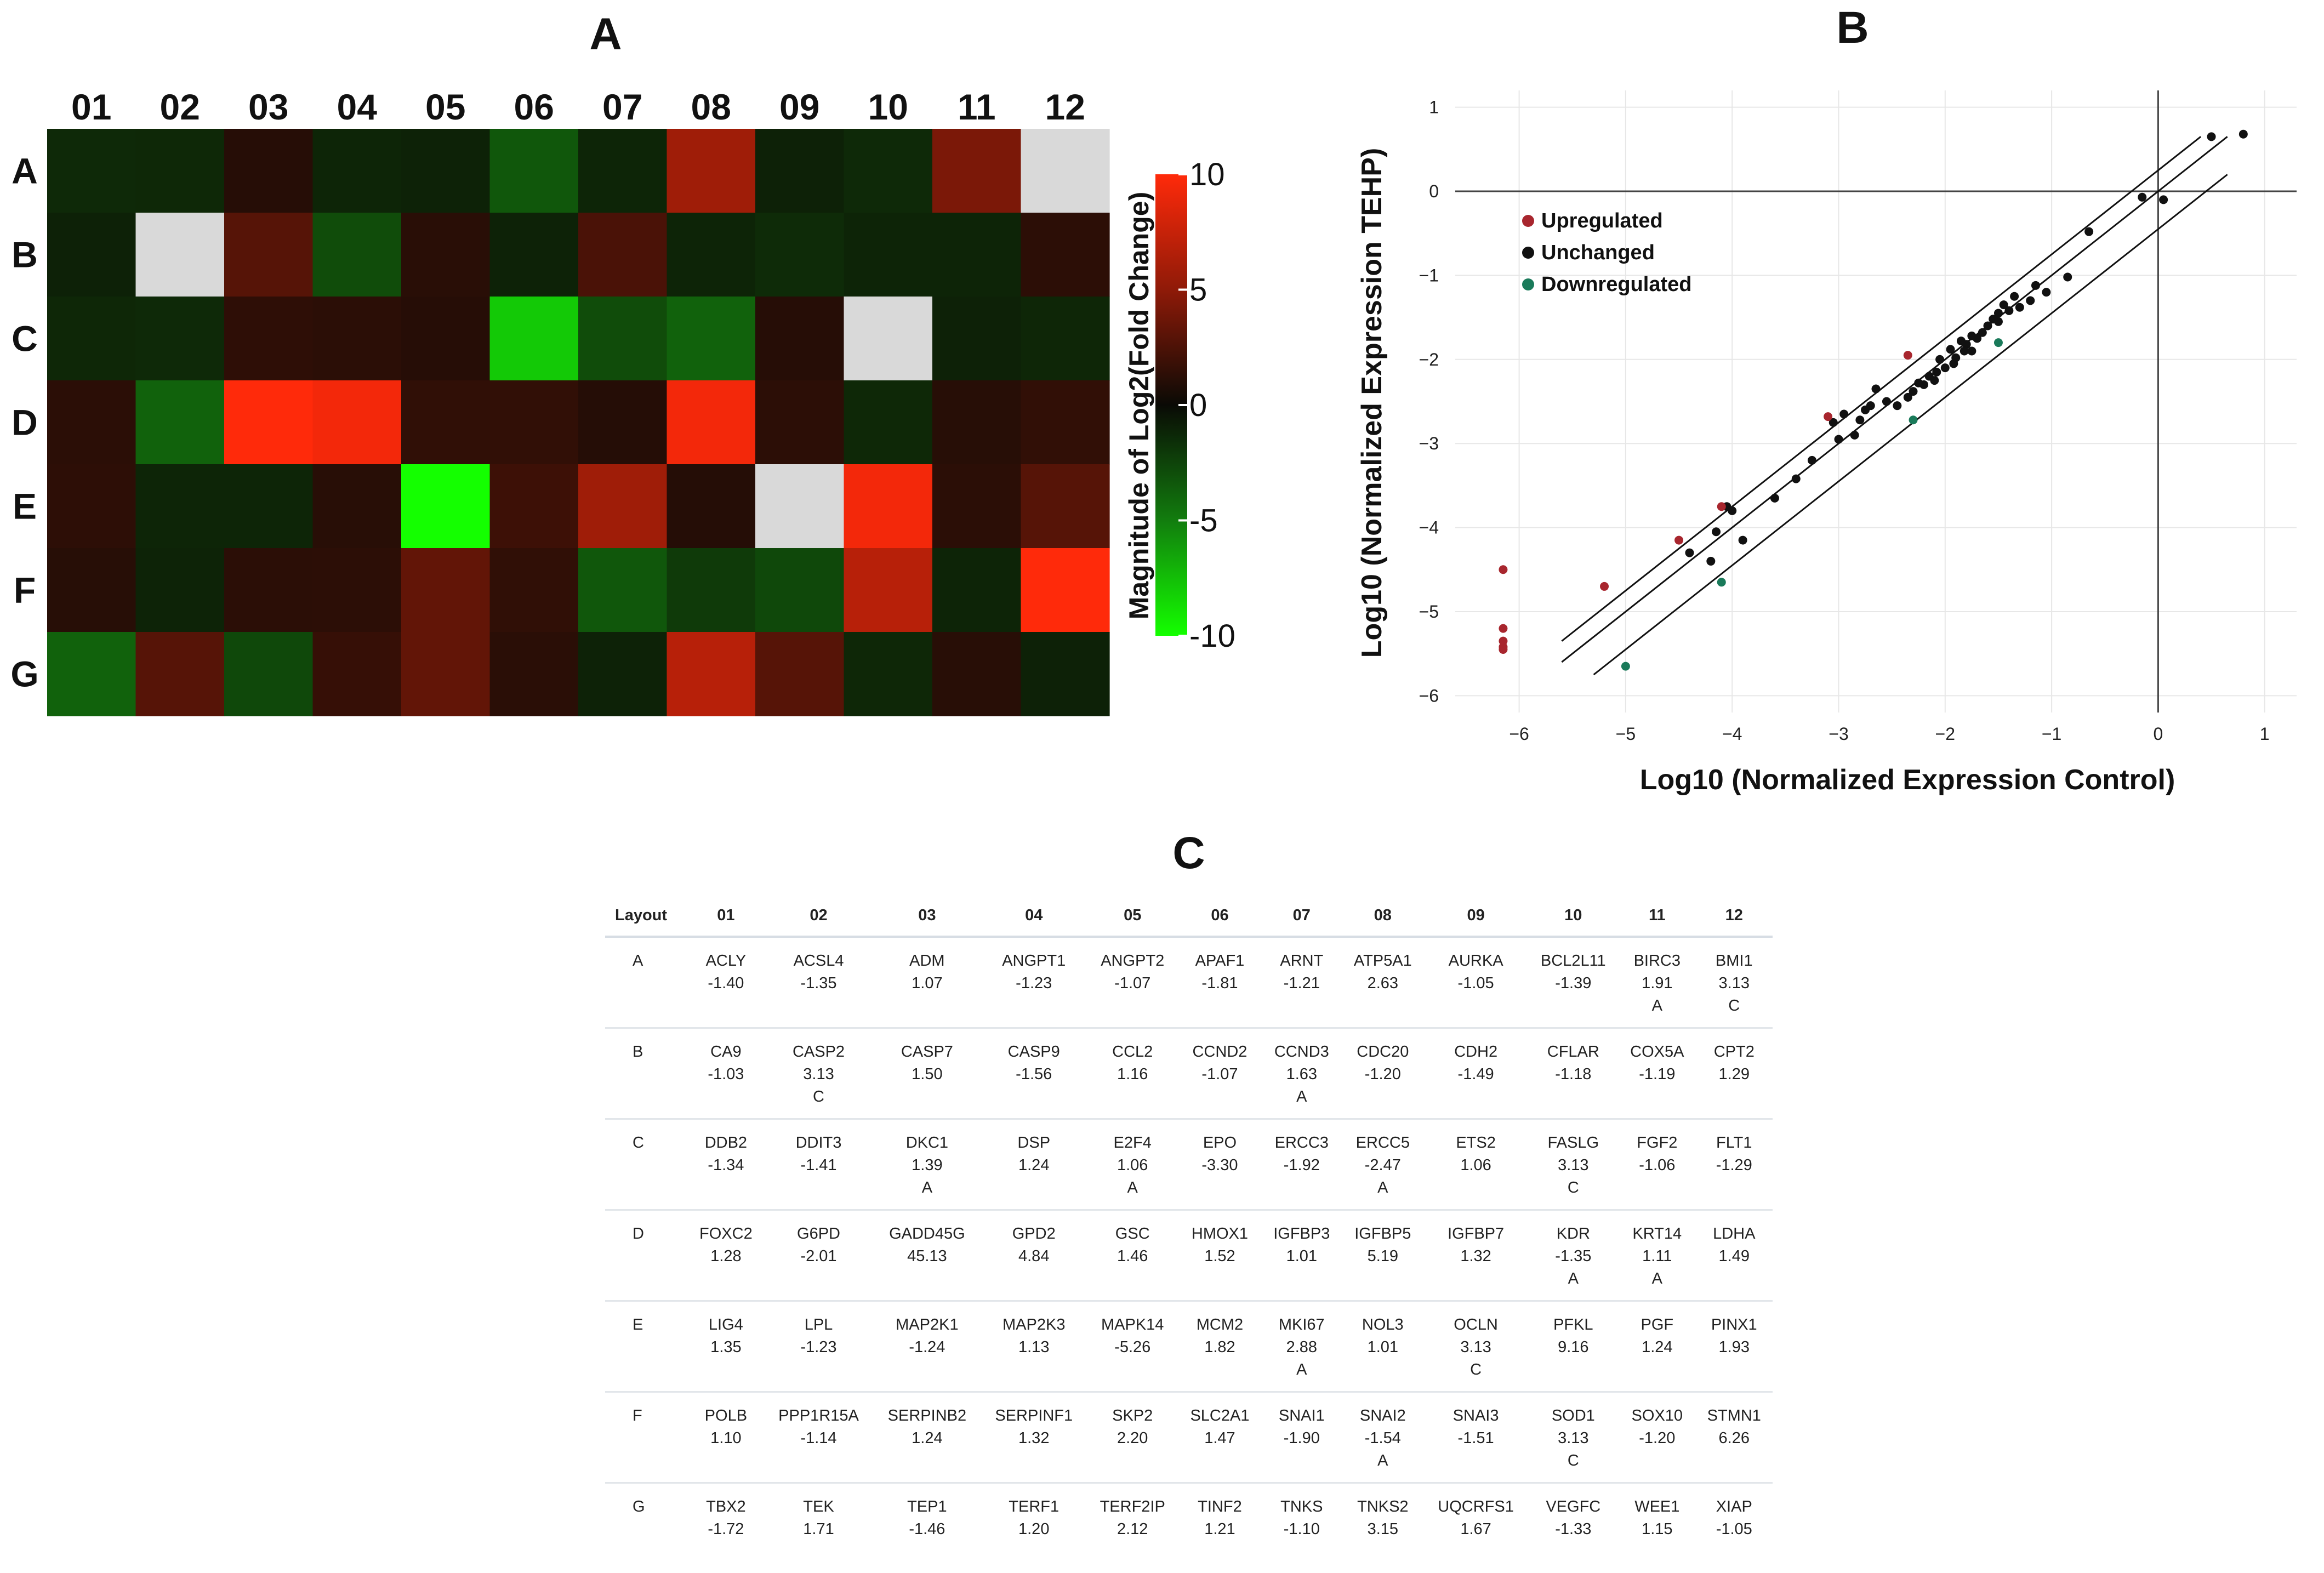 Image resolution: width=2324 pixels, height=1573 pixels. What do you see at coordinates (819, 1438) in the screenshot?
I see `table-cell: PPP1R15A-1.14` at bounding box center [819, 1438].